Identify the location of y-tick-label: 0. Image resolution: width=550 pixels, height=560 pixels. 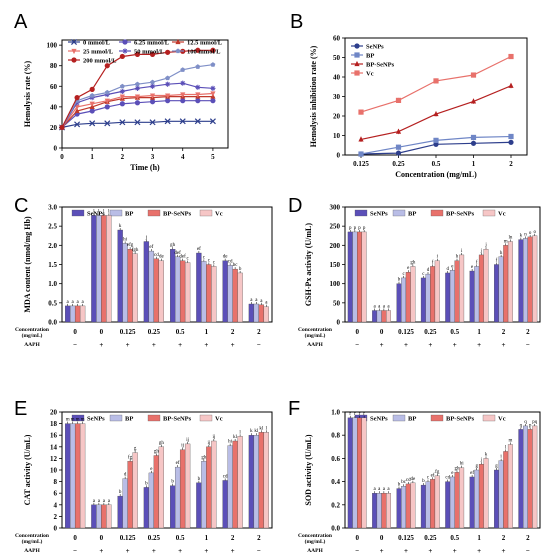
(56, 149).